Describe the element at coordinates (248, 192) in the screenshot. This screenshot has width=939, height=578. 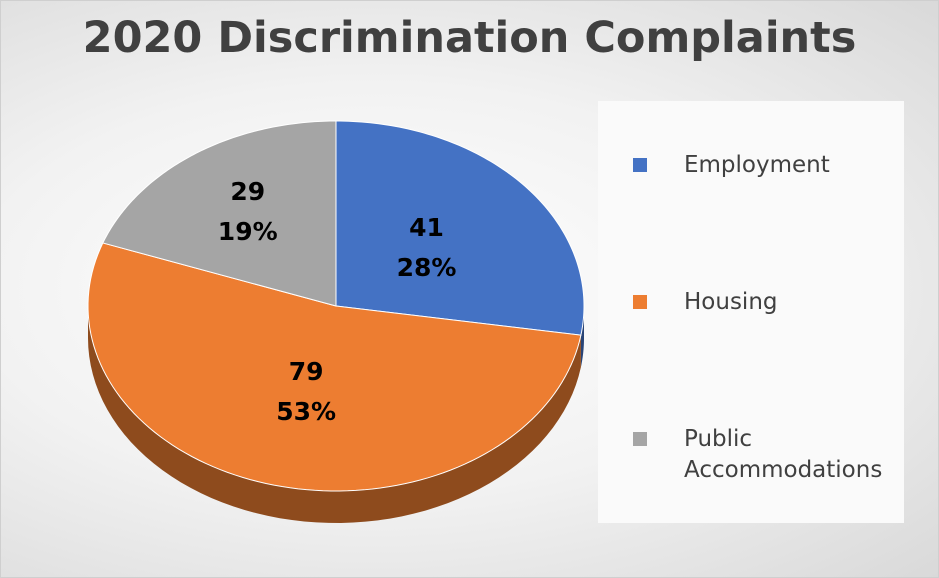
I see `data-label-value: 29` at that location.